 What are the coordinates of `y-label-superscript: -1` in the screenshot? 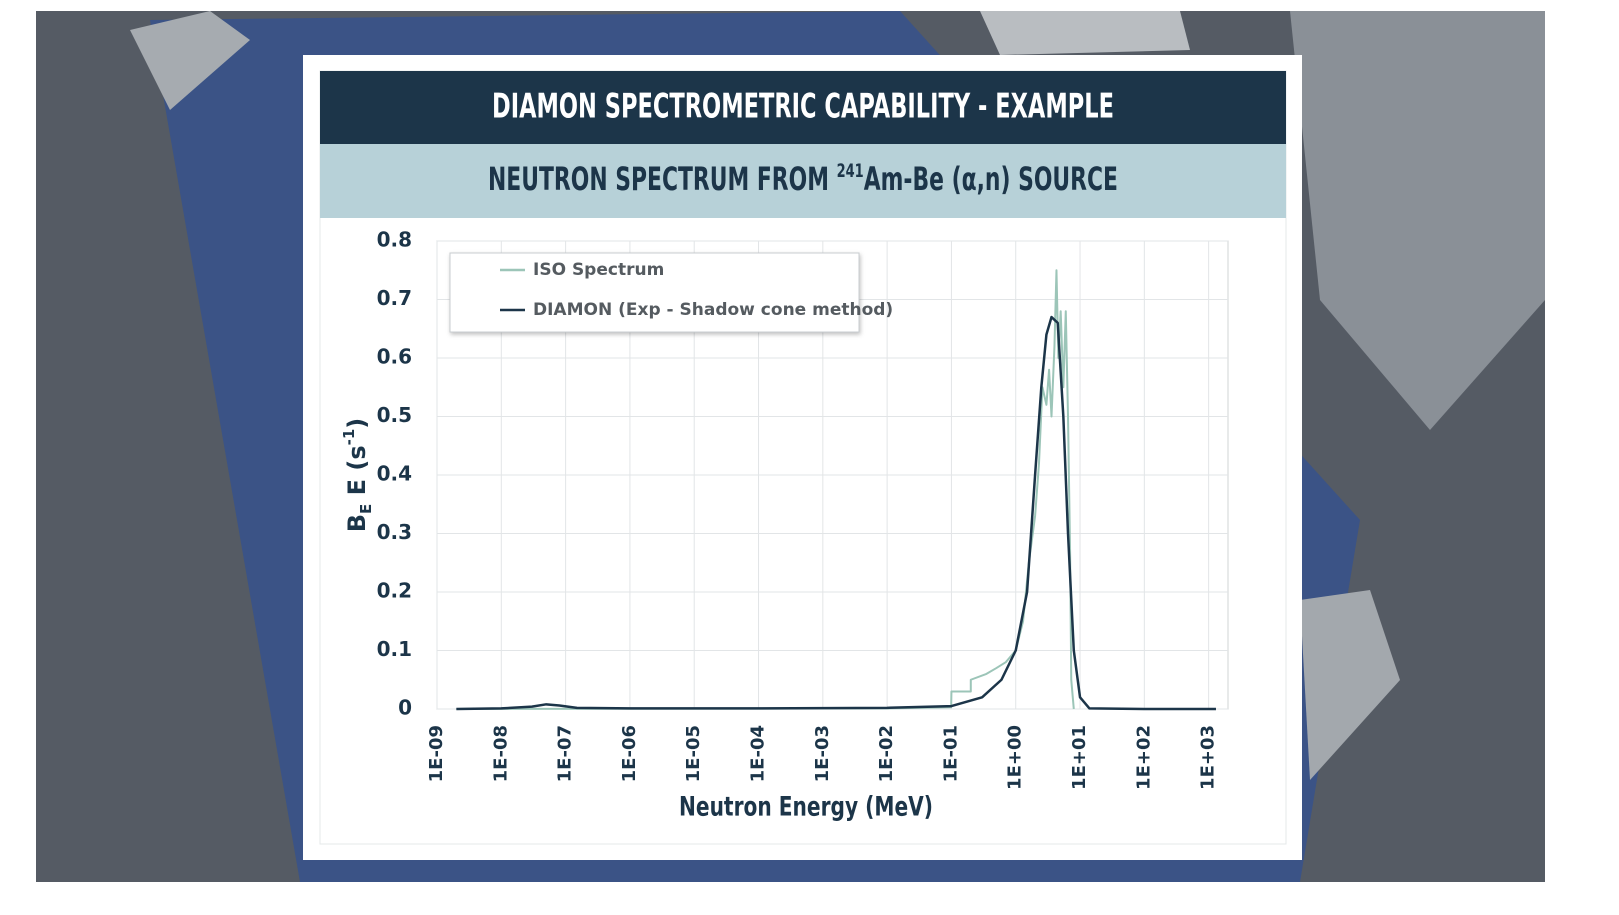 It's located at (349, 437).